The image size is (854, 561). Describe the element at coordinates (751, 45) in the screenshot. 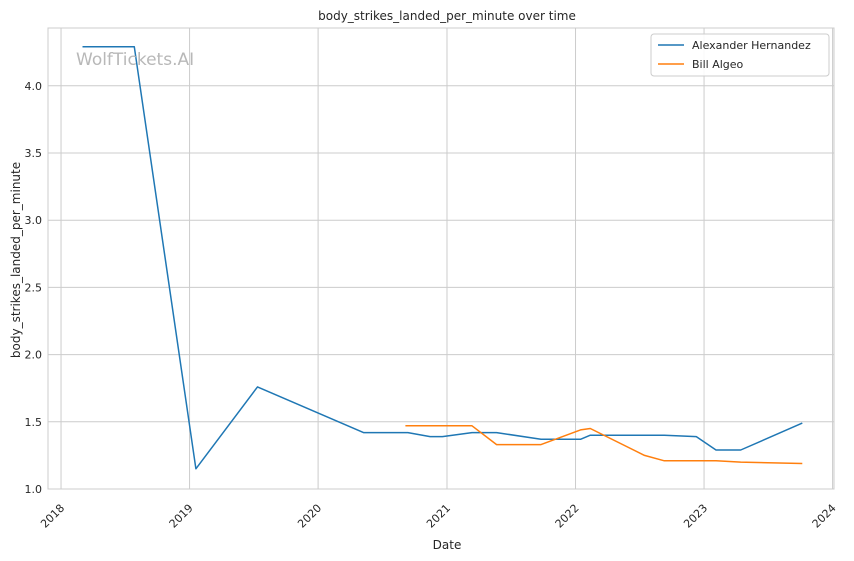

I see `legend-label-alexander-hernandez: Alexander Hernandez` at that location.